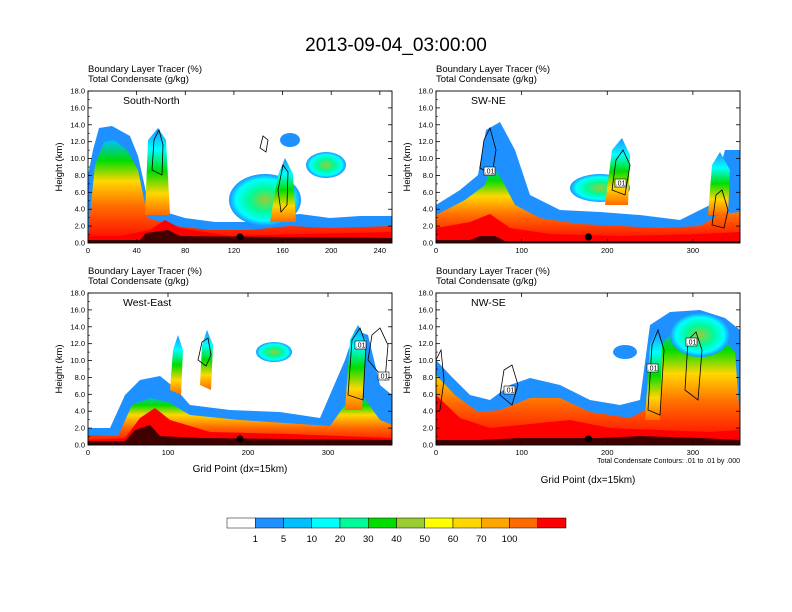 This screenshot has height=612, width=792. What do you see at coordinates (396, 539) in the screenshot?
I see `colorbar-label: 40` at bounding box center [396, 539].